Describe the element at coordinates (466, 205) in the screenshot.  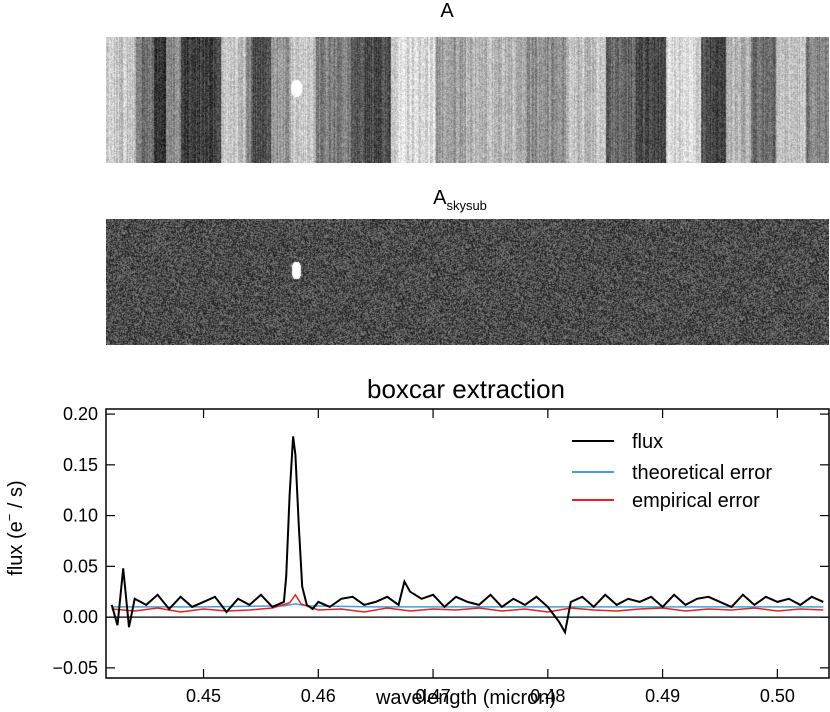
I see `skysub-title-subscript: skysub` at that location.